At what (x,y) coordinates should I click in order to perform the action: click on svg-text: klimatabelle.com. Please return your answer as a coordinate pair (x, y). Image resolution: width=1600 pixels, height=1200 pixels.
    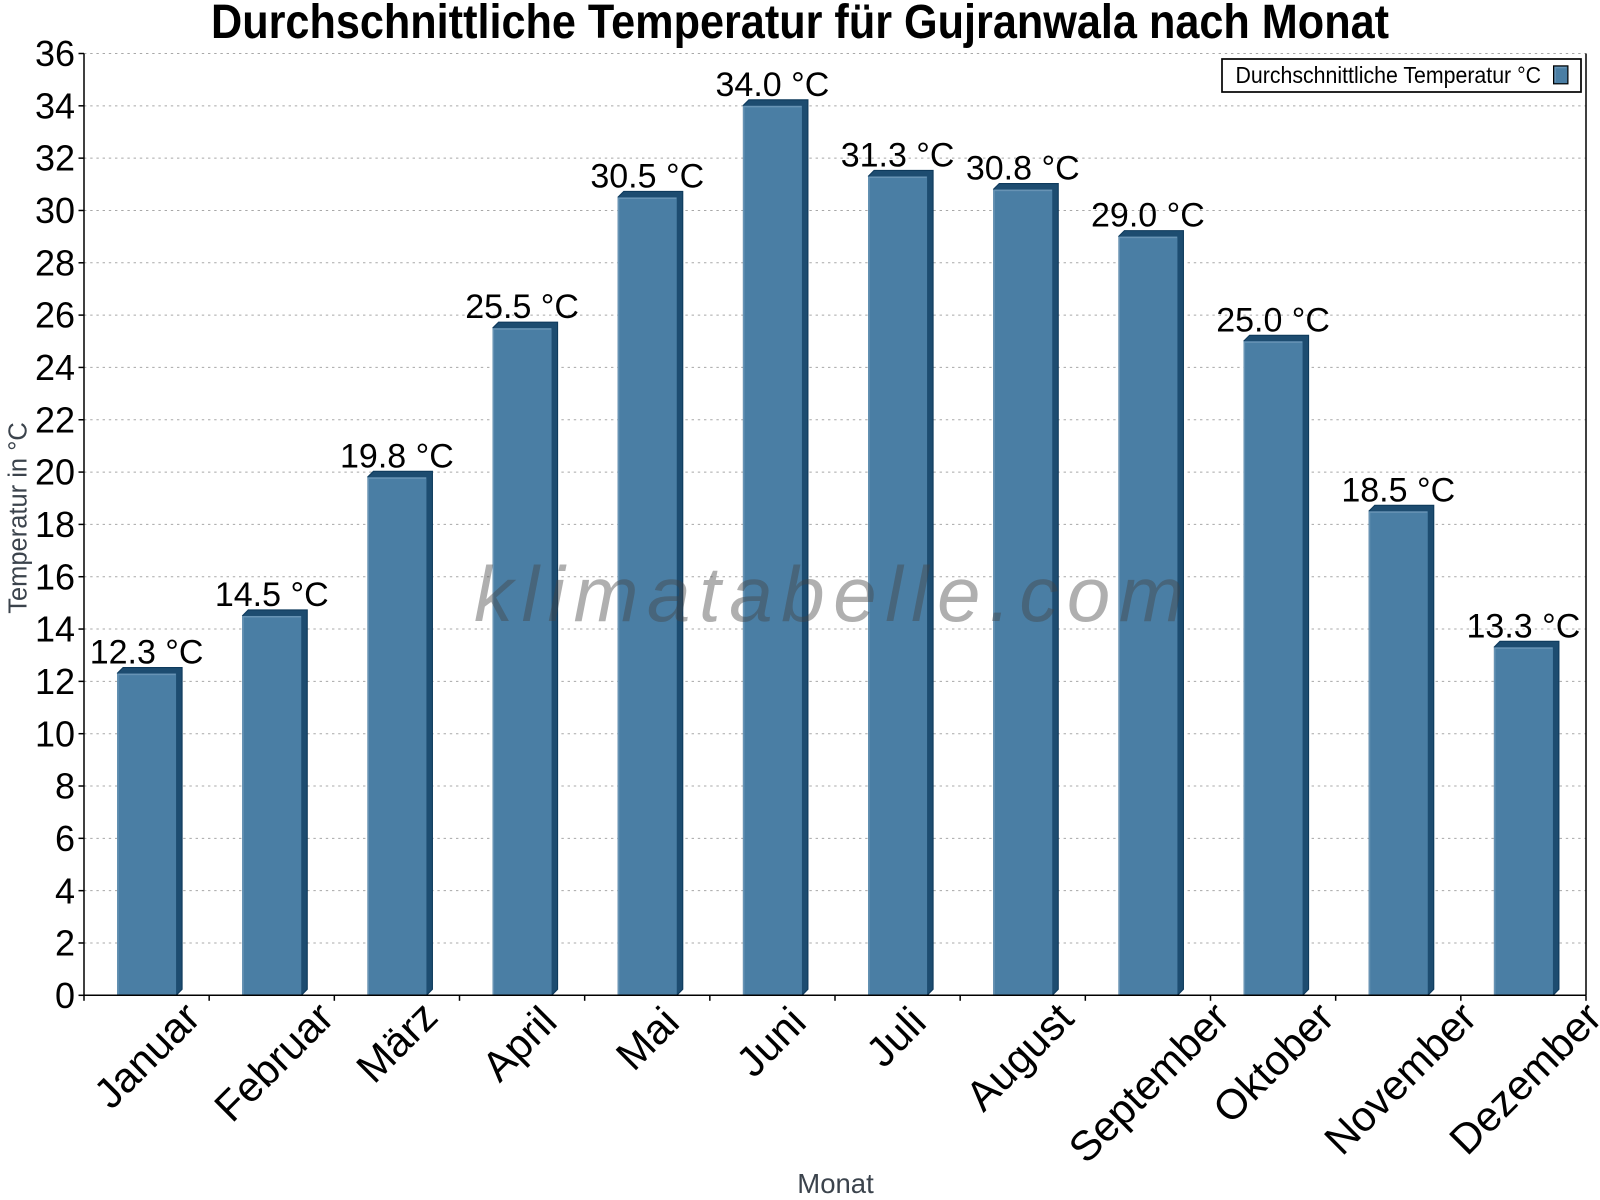
    Looking at the image, I should click on (833, 594).